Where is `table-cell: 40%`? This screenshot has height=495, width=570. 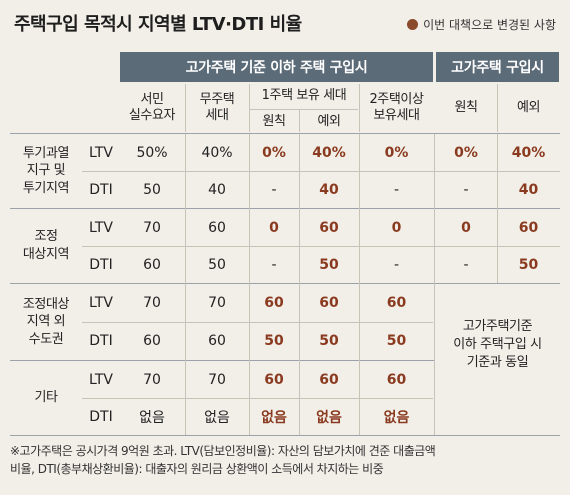 table-cell: 40% is located at coordinates (217, 152).